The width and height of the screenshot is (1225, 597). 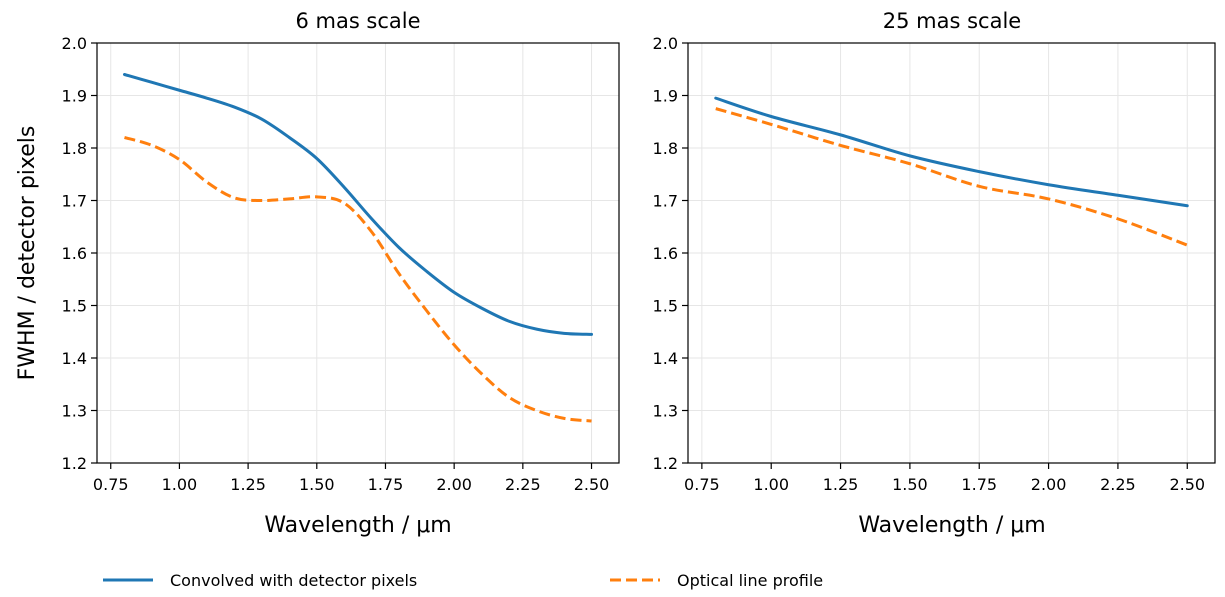 I want to click on legend-label-convolved: Convolved with detector pixels, so click(x=293, y=580).